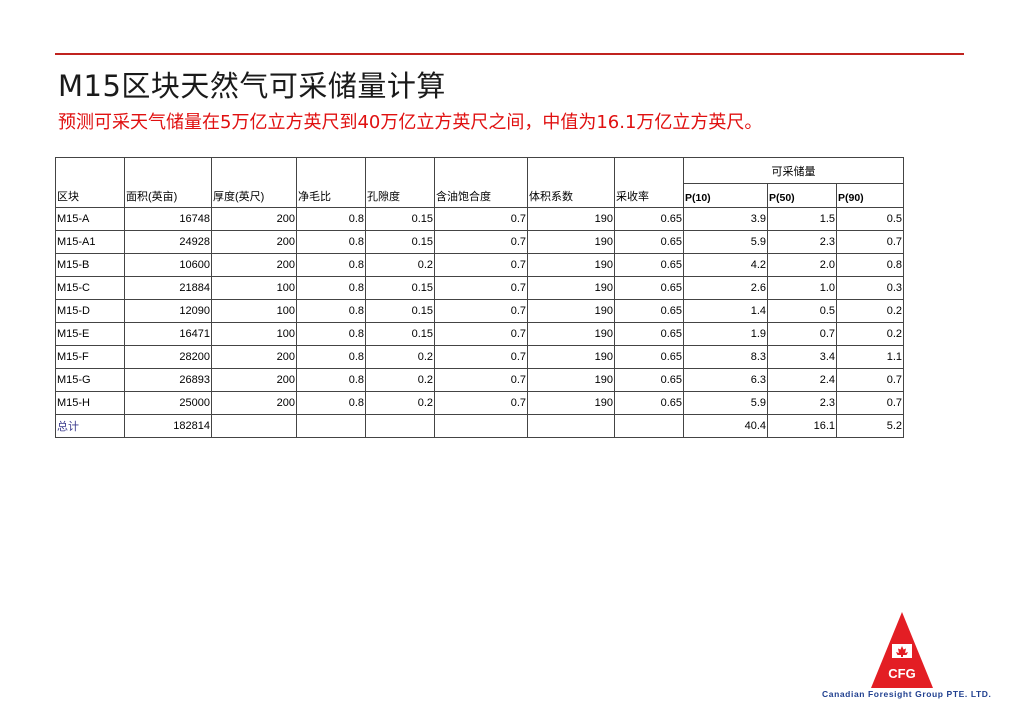 The height and width of the screenshot is (708, 1023). I want to click on header-block: 区块, so click(90, 182).